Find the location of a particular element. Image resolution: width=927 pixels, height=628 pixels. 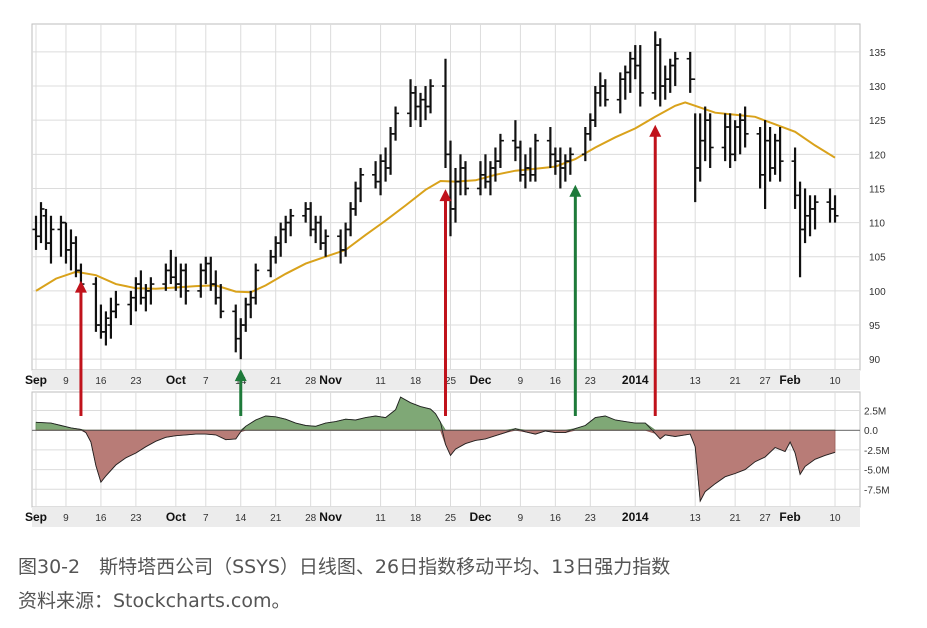

price-y-tick-label: 105 is located at coordinates (877, 258).